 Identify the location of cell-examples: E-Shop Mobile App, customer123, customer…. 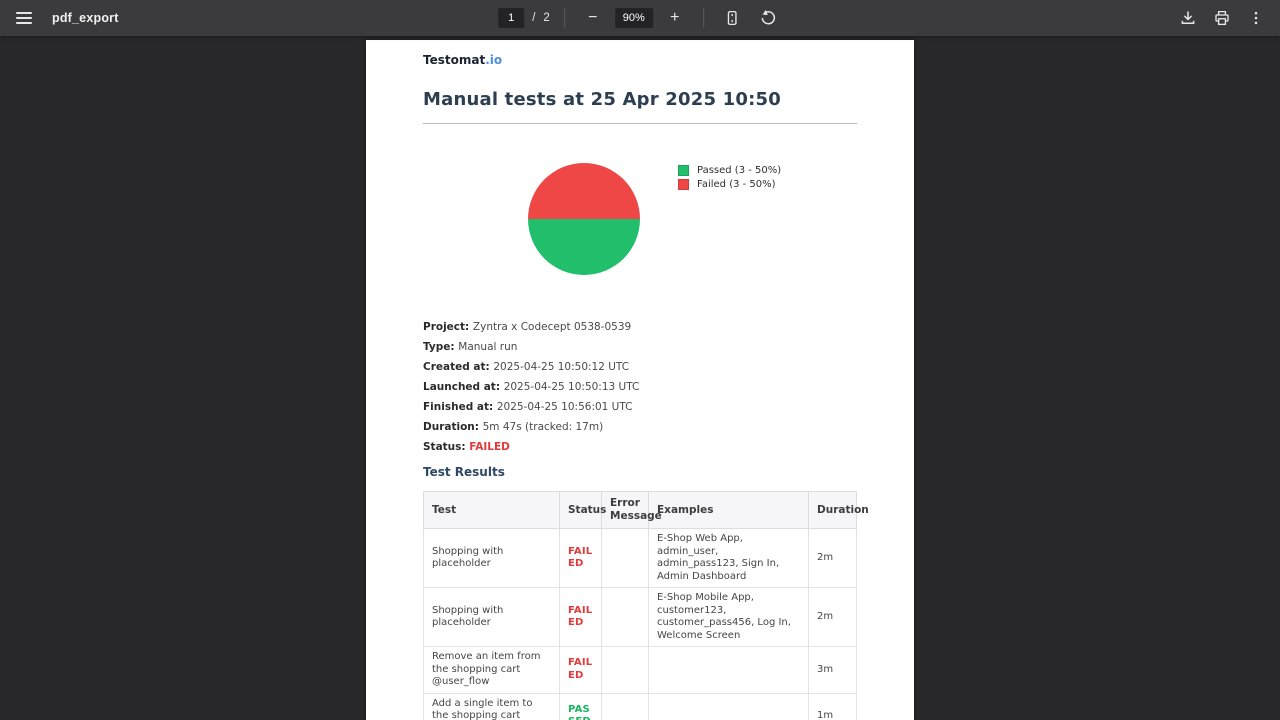
(728, 617).